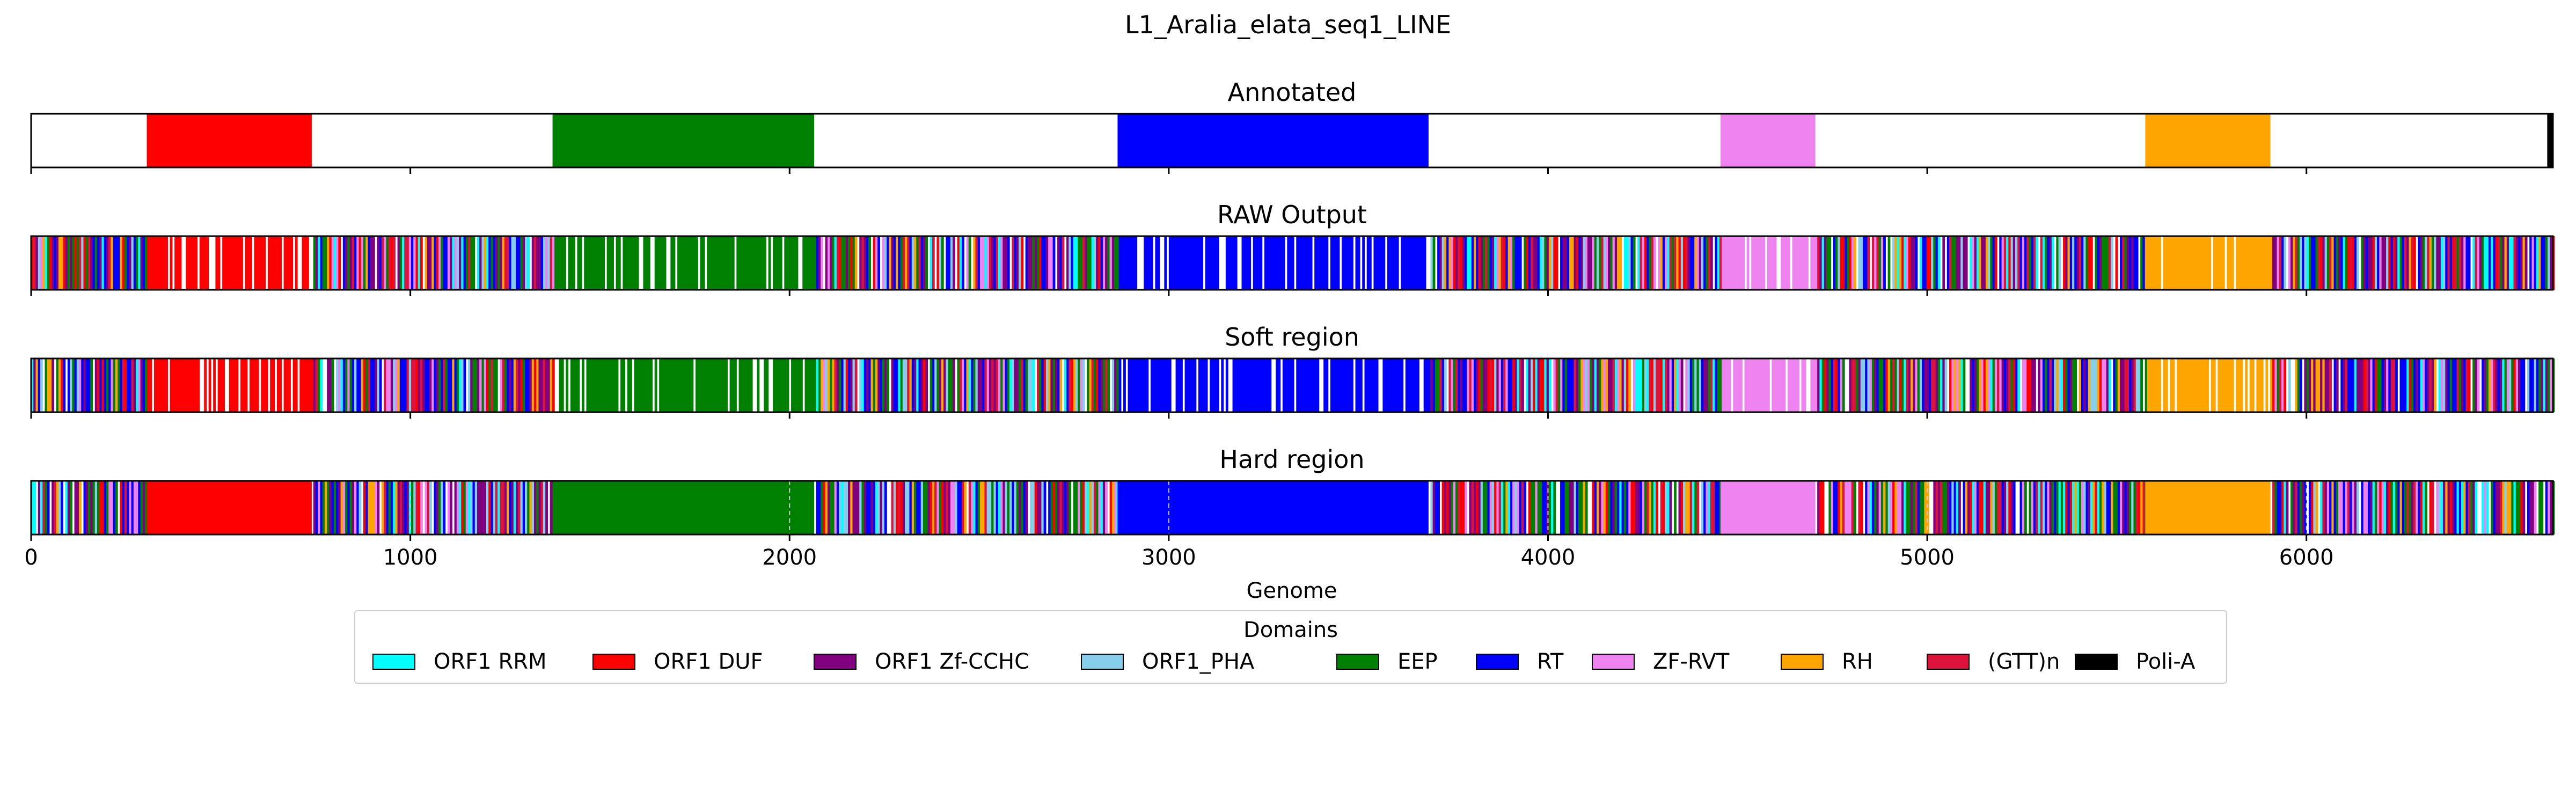 This screenshot has height=805, width=2576. What do you see at coordinates (789, 557) in the screenshot?
I see `x-tick-label: 2000` at bounding box center [789, 557].